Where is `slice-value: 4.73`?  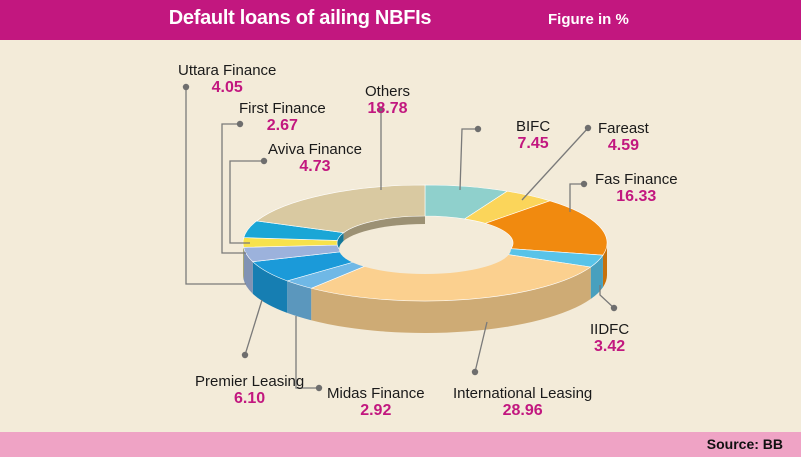
slice-value: 4.73 is located at coordinates (315, 166).